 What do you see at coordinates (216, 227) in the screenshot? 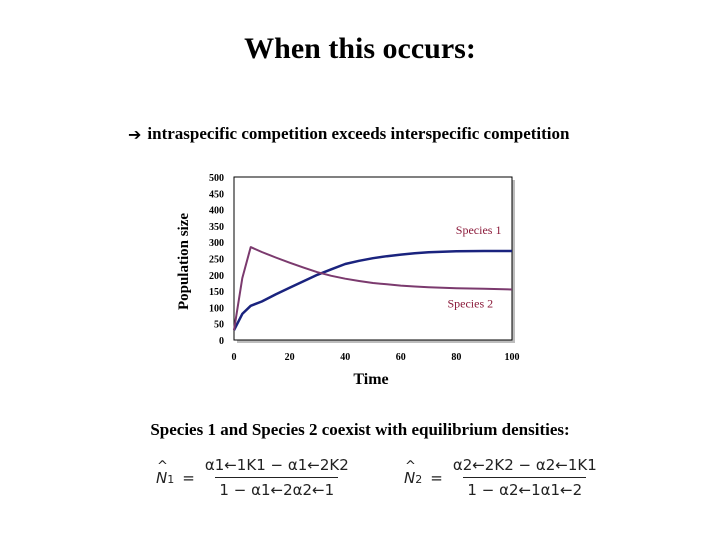
I see `y-tick-label: 350` at bounding box center [216, 227].